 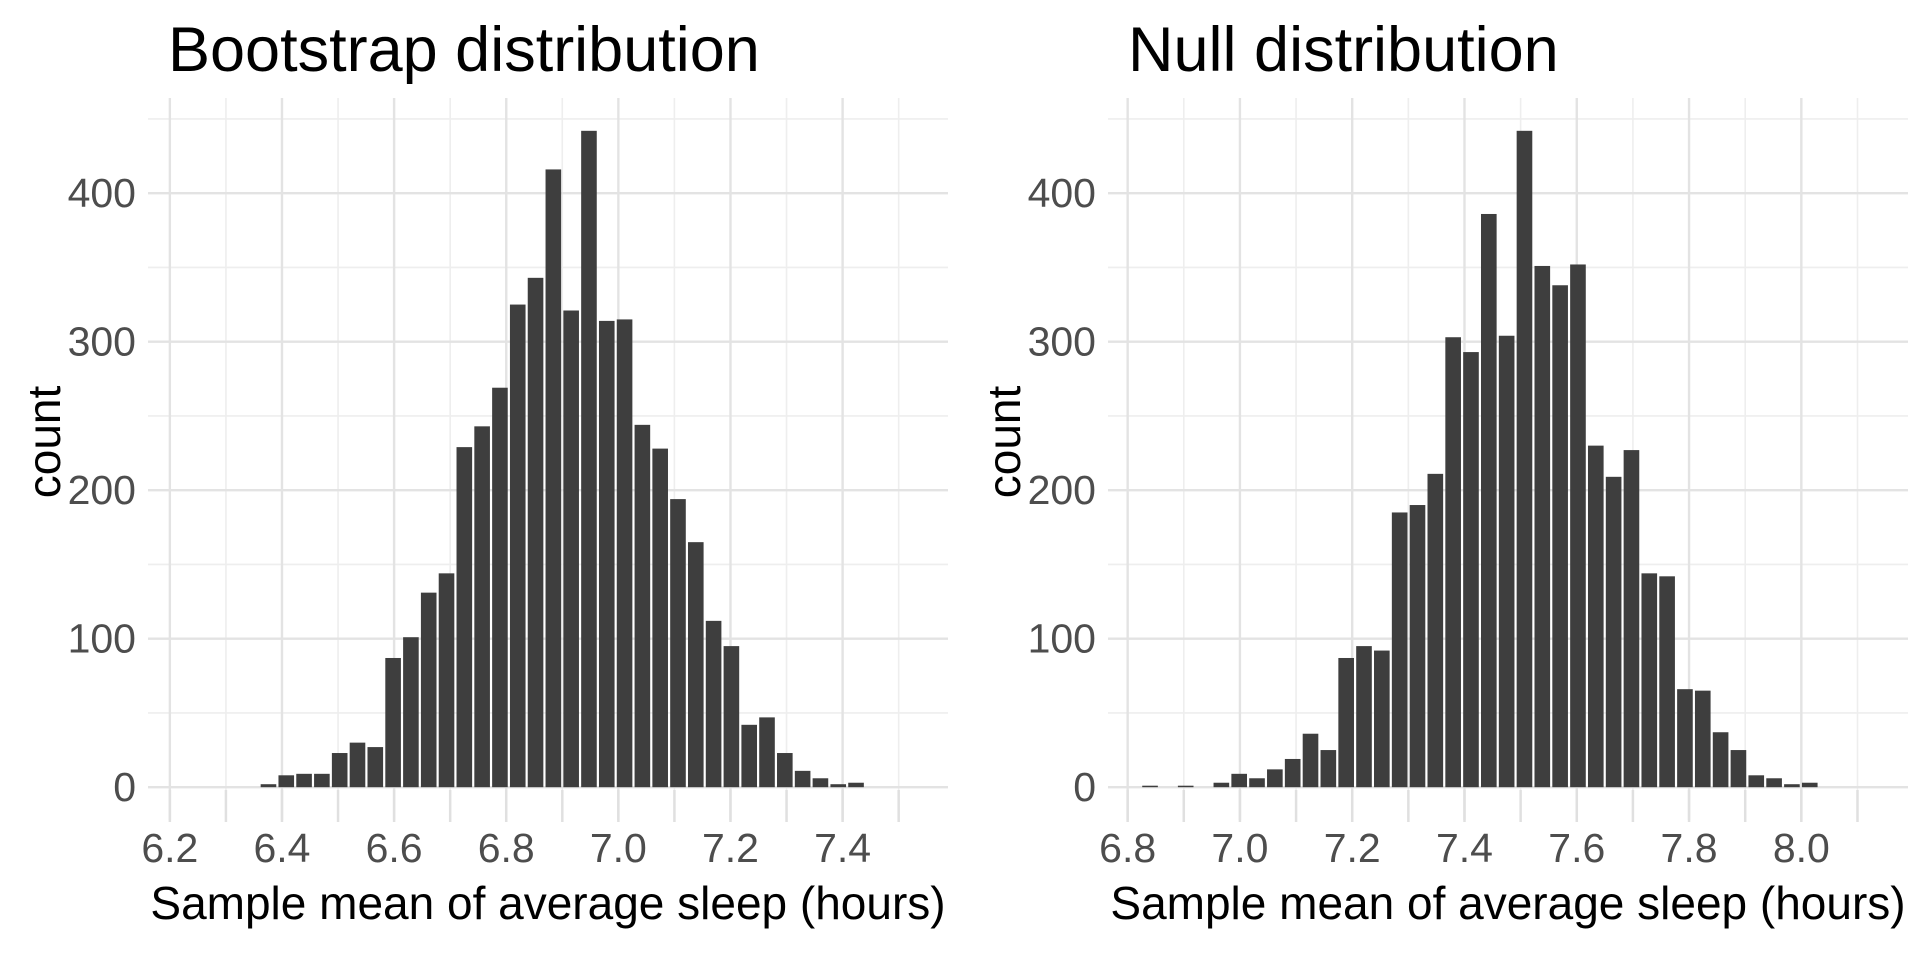 I want to click on x-tick-label: 8.0, so click(x=1801, y=848).